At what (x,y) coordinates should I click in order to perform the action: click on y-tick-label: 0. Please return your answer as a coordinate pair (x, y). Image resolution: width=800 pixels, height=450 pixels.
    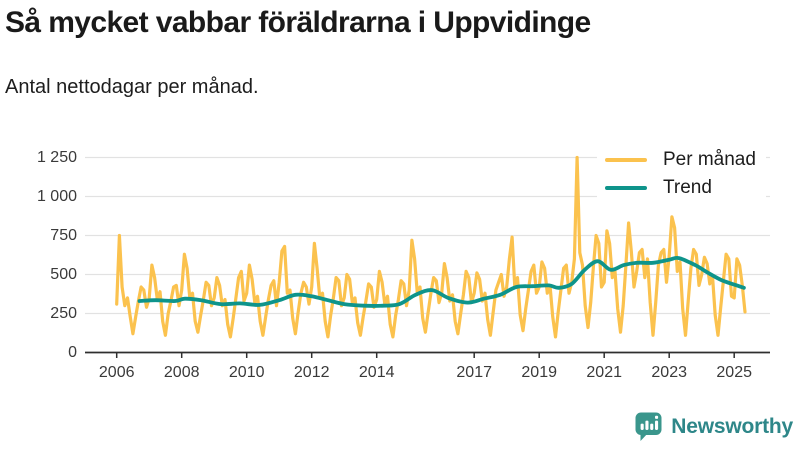
    Looking at the image, I should click on (72, 352).